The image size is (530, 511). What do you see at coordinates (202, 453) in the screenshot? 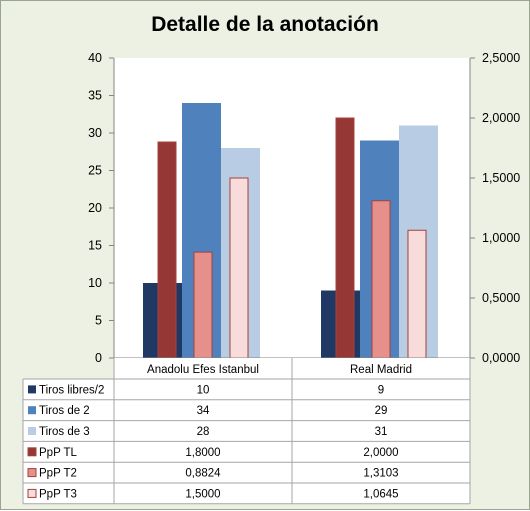
I see `table-value-ppp-tl: 1,8000` at bounding box center [202, 453].